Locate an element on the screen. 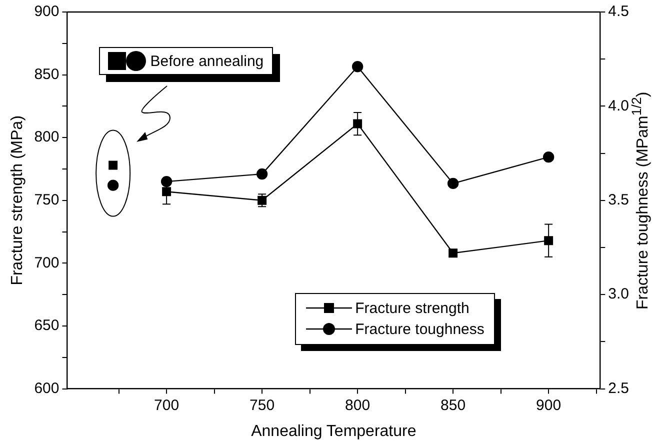 The width and height of the screenshot is (666, 447). y2-tick-label: 4.5 is located at coordinates (619, 11).